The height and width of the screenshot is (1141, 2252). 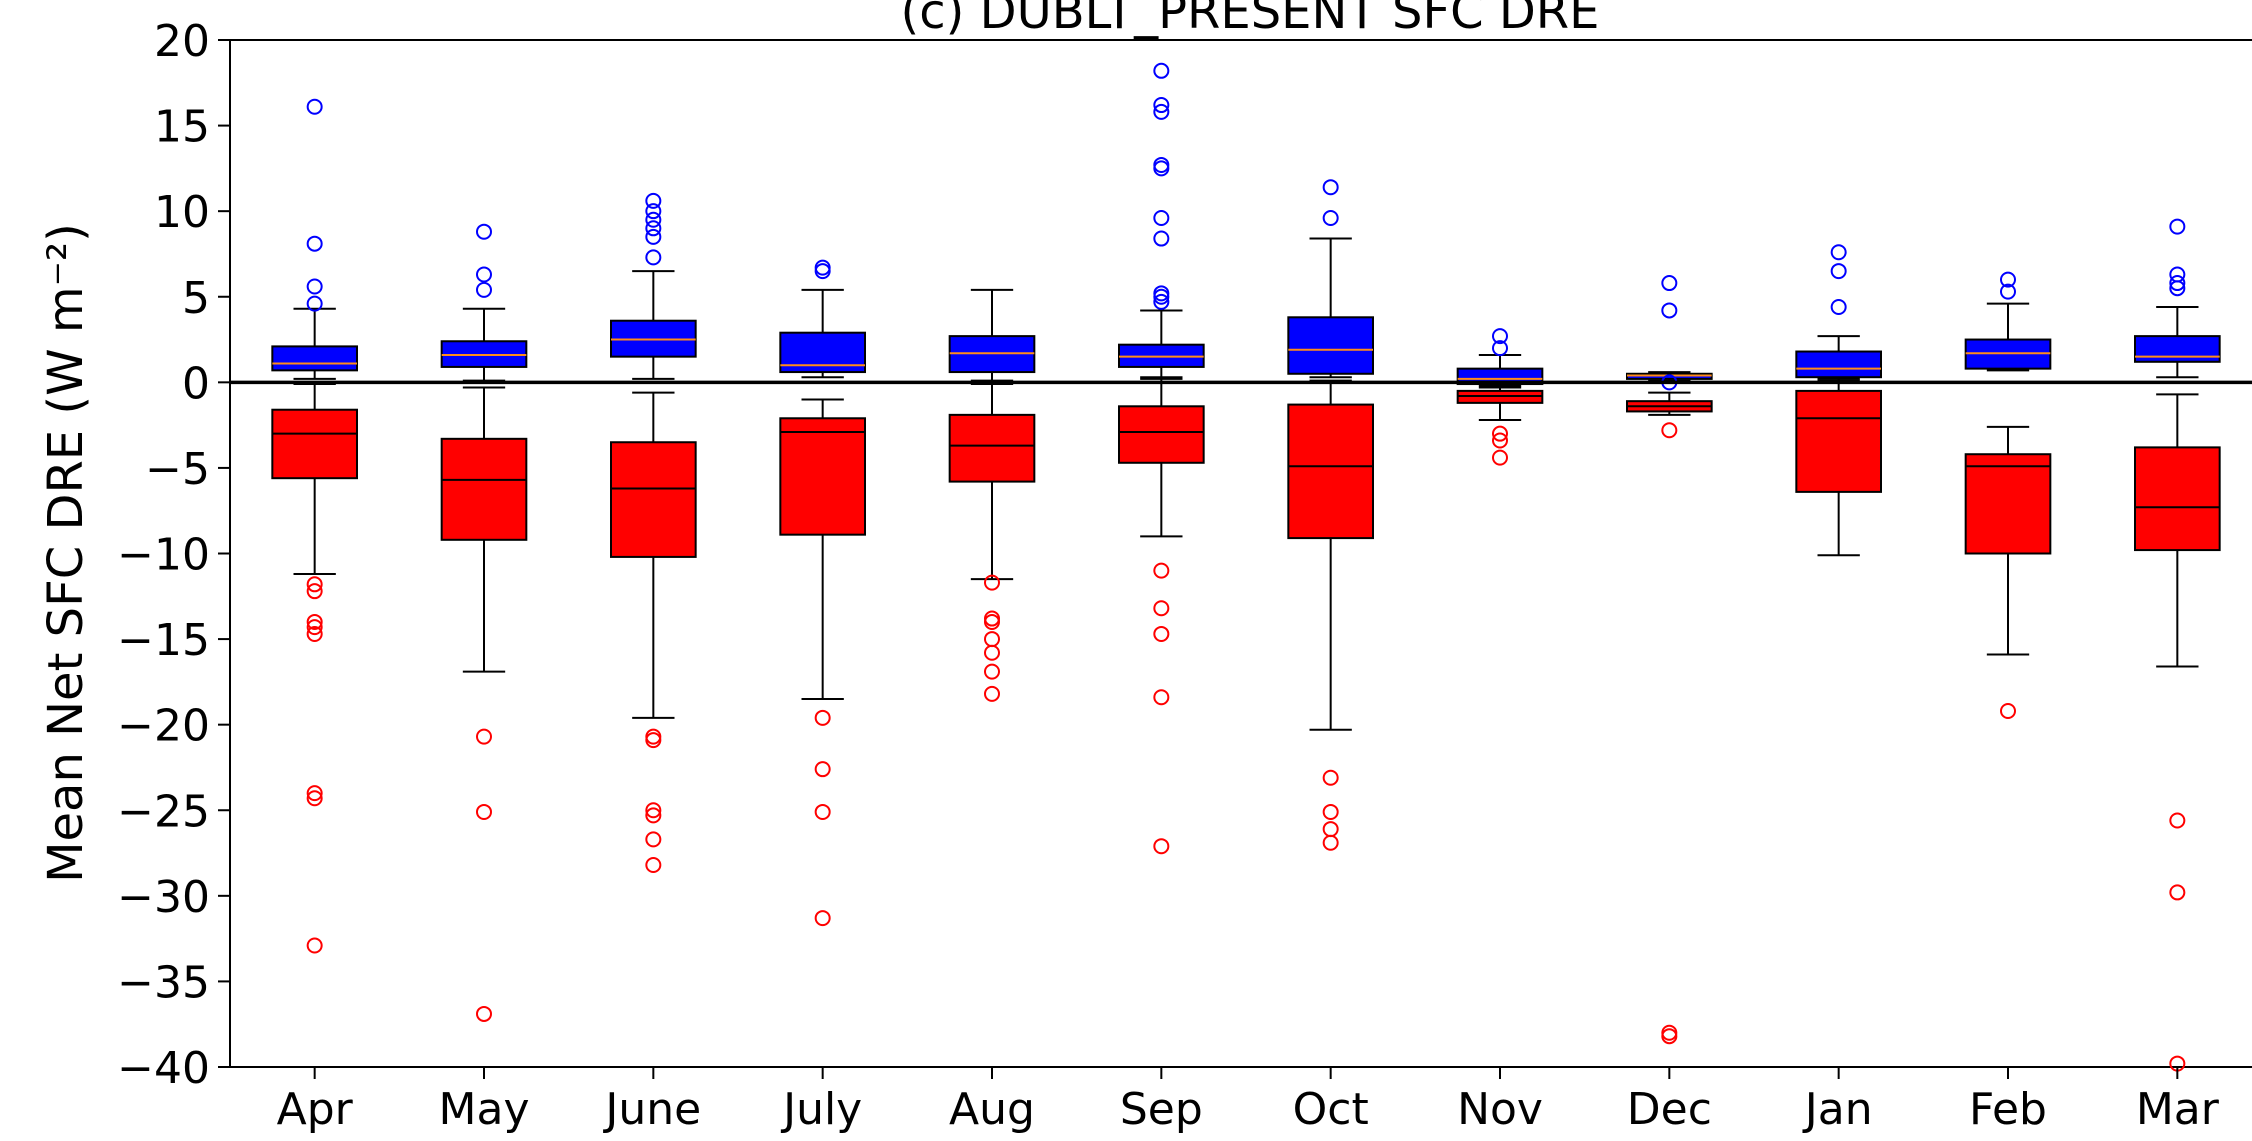 What do you see at coordinates (163, 726) in the screenshot?
I see `y-tick-label: −20` at bounding box center [163, 726].